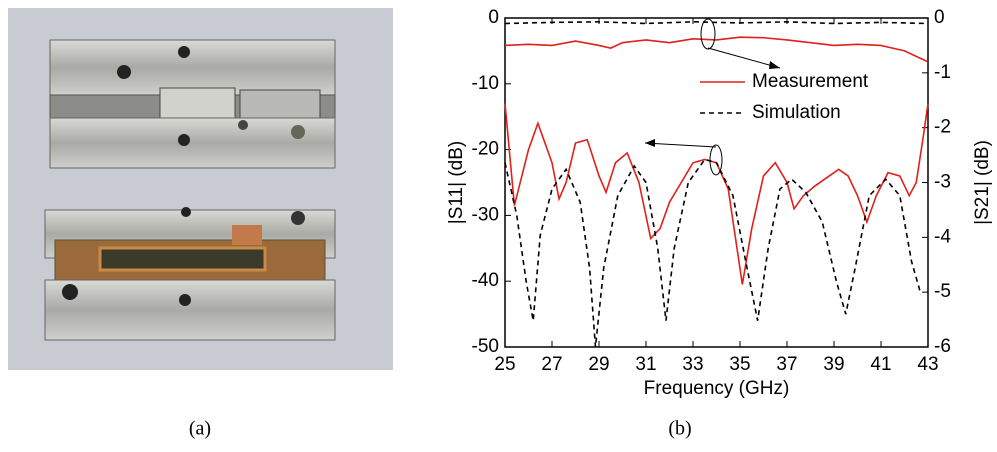 The image size is (997, 452). Describe the element at coordinates (485, 346) in the screenshot. I see `y-tick-label: -50` at that location.